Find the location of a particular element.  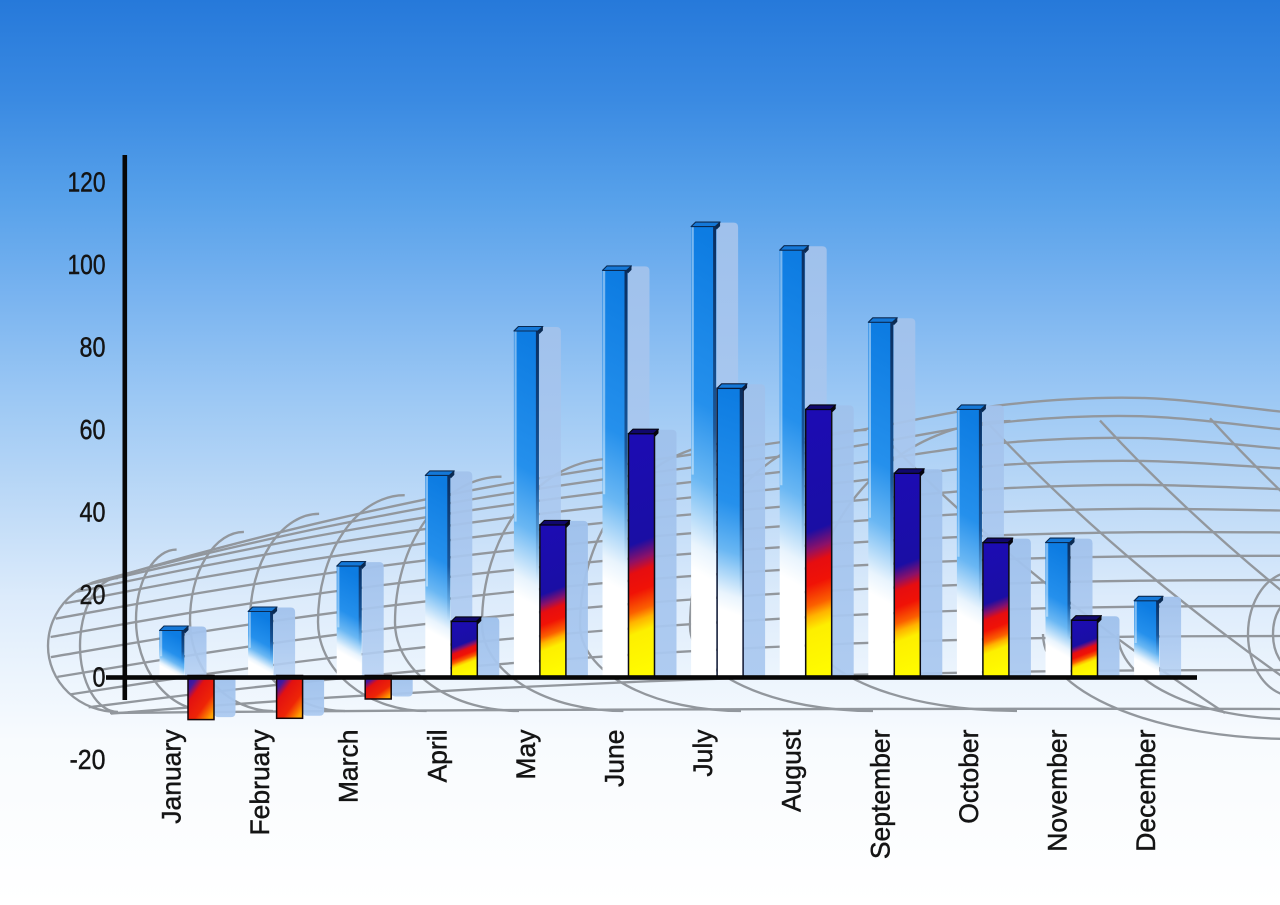

svg-text: September is located at coordinates (880, 794).